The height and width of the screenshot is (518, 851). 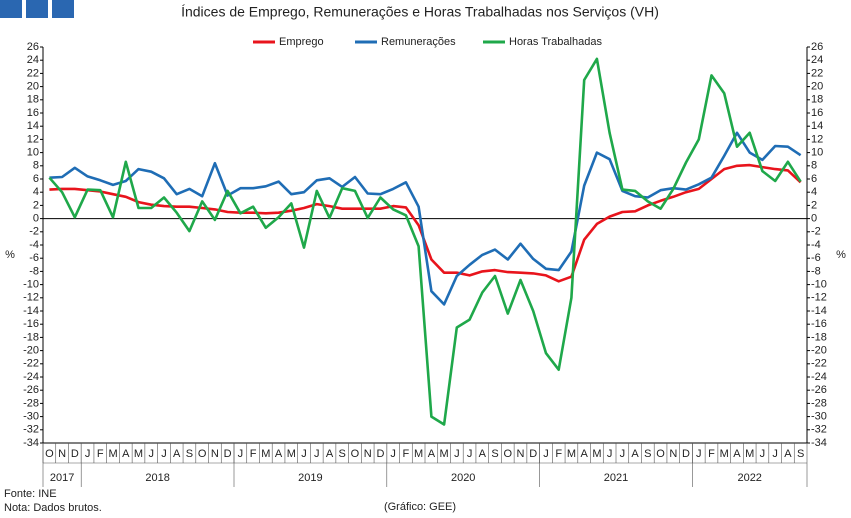 What do you see at coordinates (31, 430) in the screenshot?
I see `y-tick-label: -32` at bounding box center [31, 430].